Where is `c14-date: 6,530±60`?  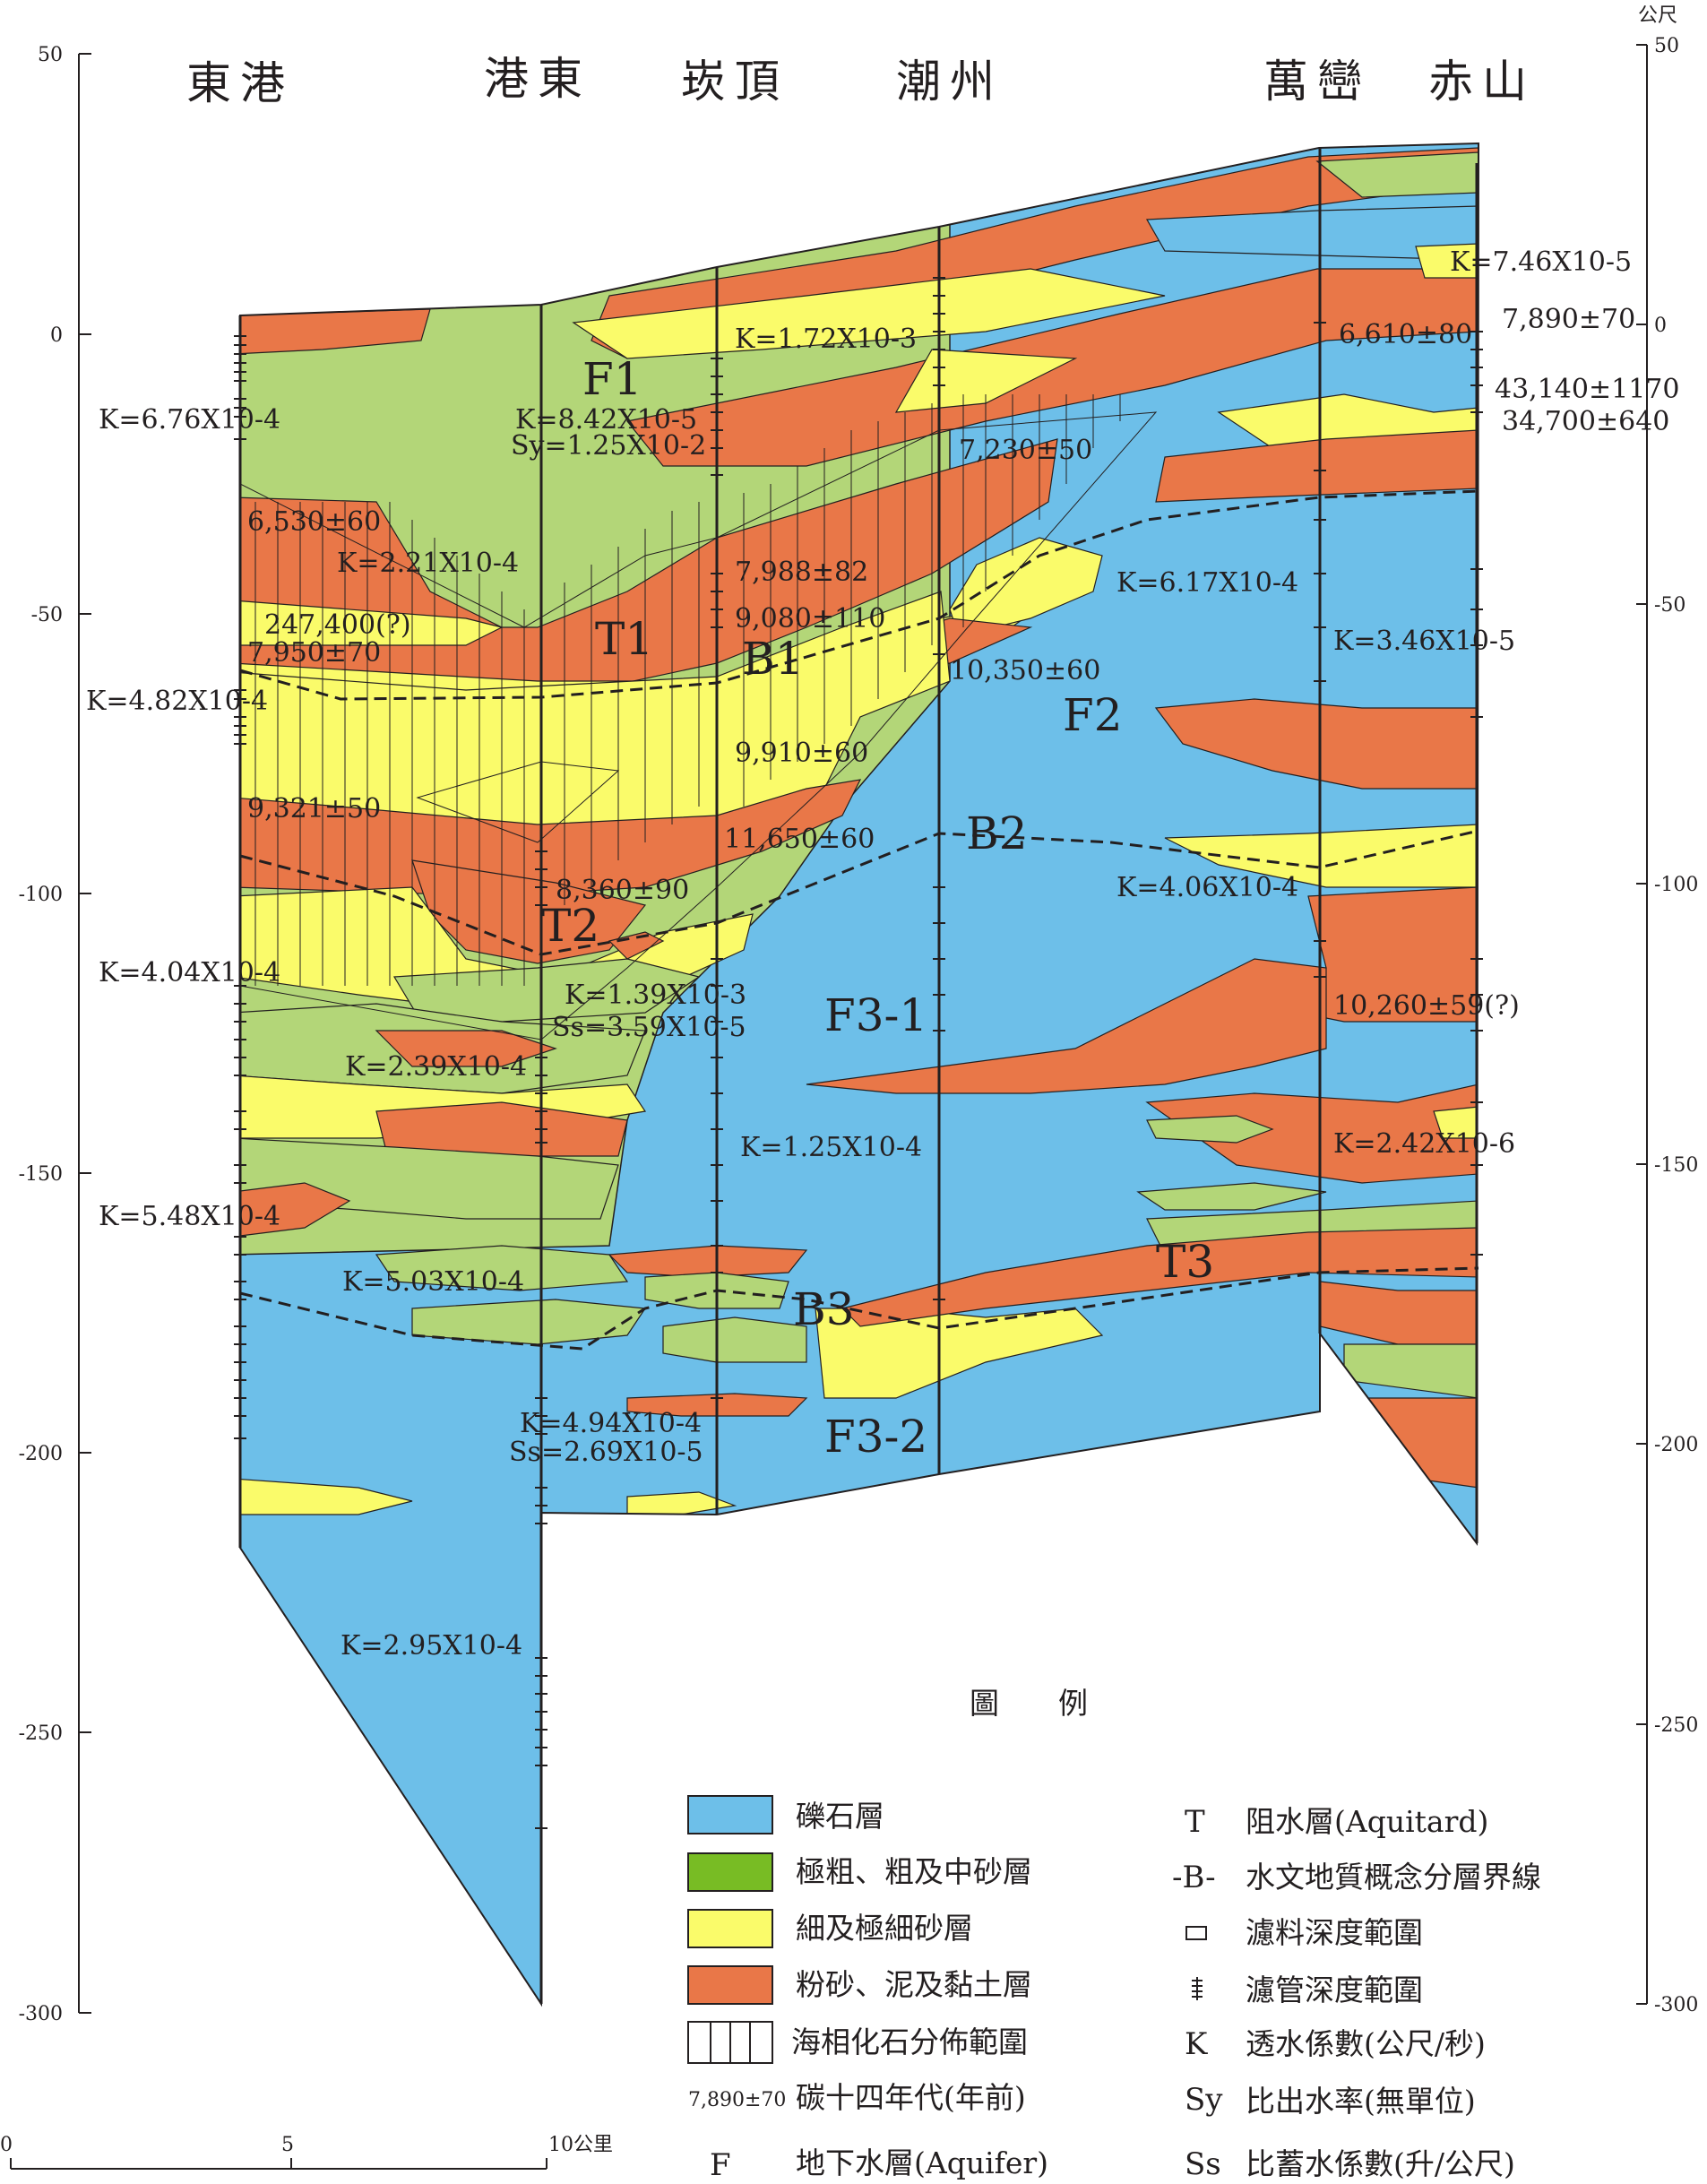
c14-date: 6,530±60 is located at coordinates (314, 522).